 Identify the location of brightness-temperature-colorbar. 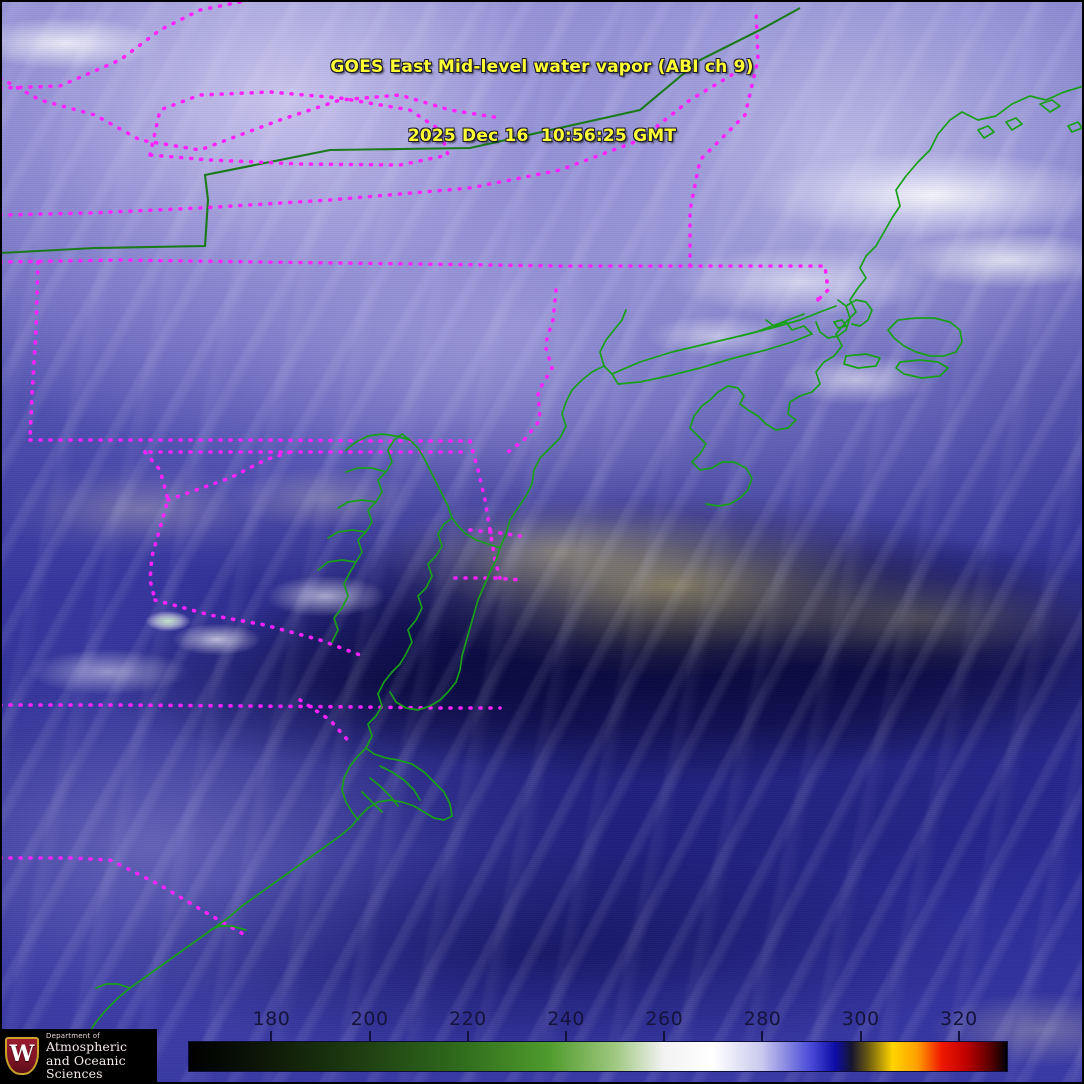
(598, 1056).